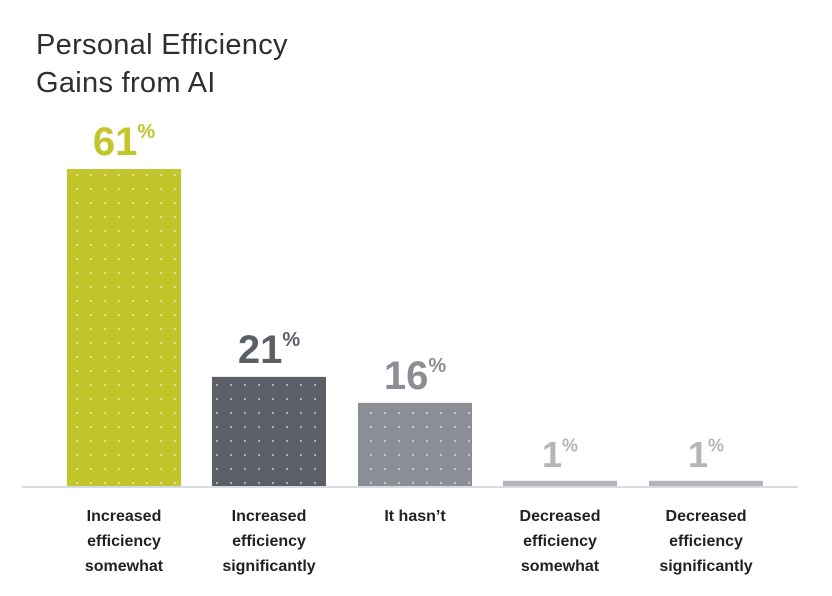 Image resolution: width=832 pixels, height=596 pixels. What do you see at coordinates (124, 142) in the screenshot?
I see `value-label-1: 61%` at bounding box center [124, 142].